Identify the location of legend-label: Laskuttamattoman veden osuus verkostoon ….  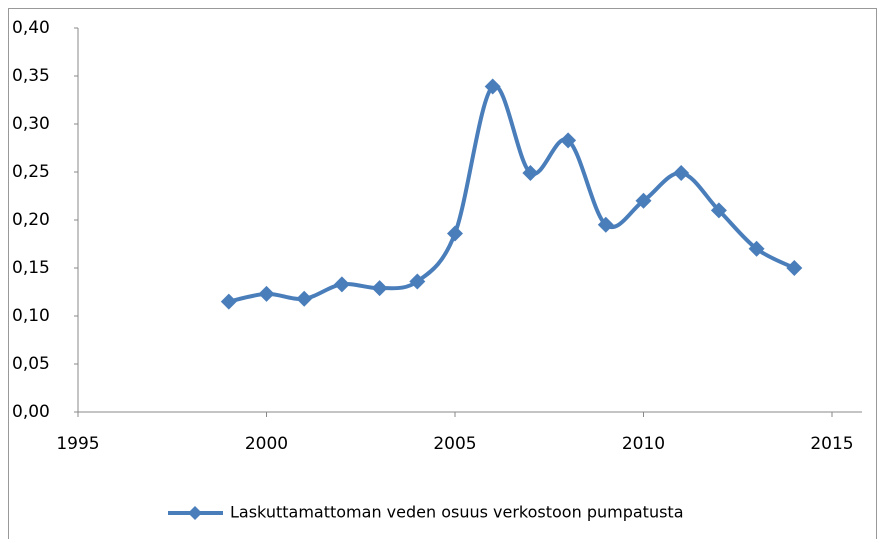
(457, 512).